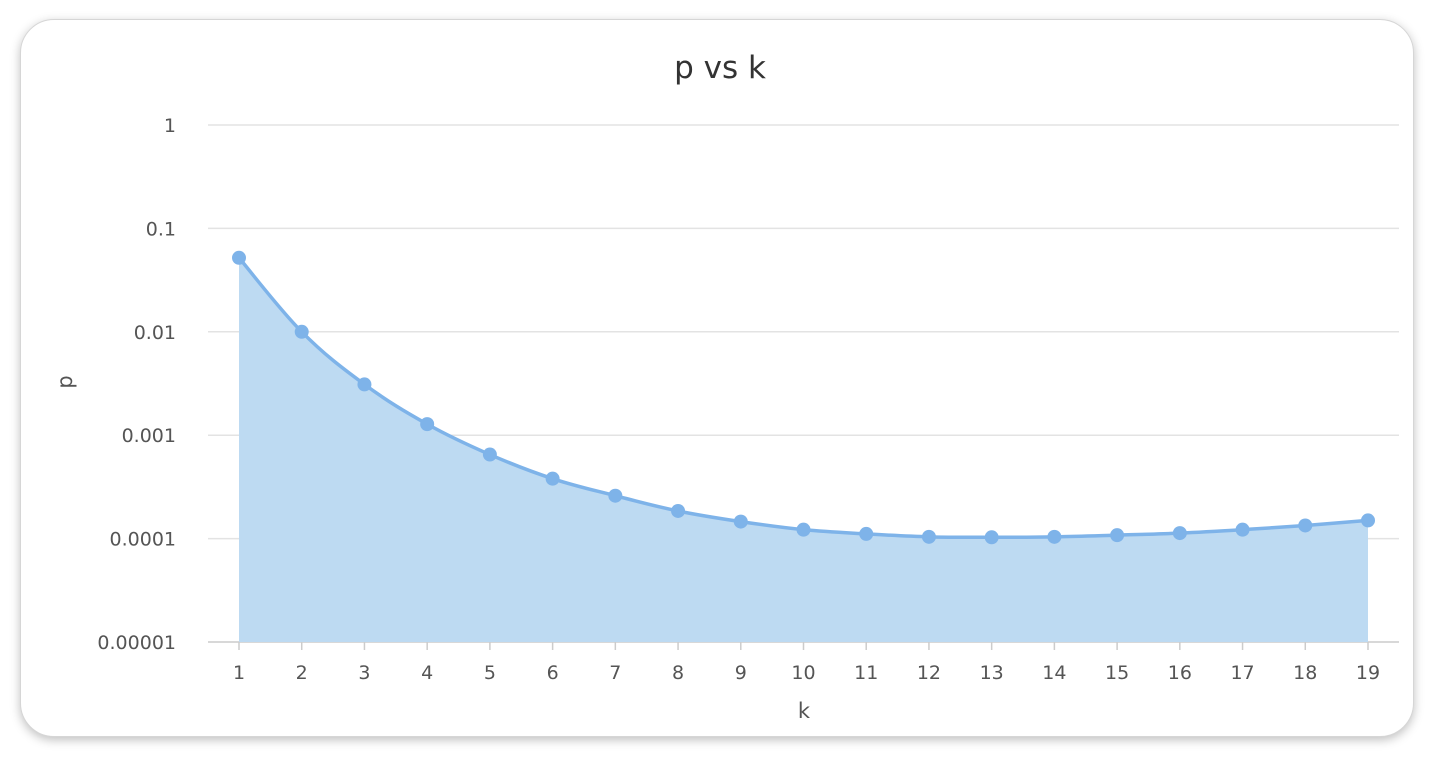 The height and width of the screenshot is (758, 1434). Describe the element at coordinates (741, 673) in the screenshot. I see `x-tick-label: 9` at that location.